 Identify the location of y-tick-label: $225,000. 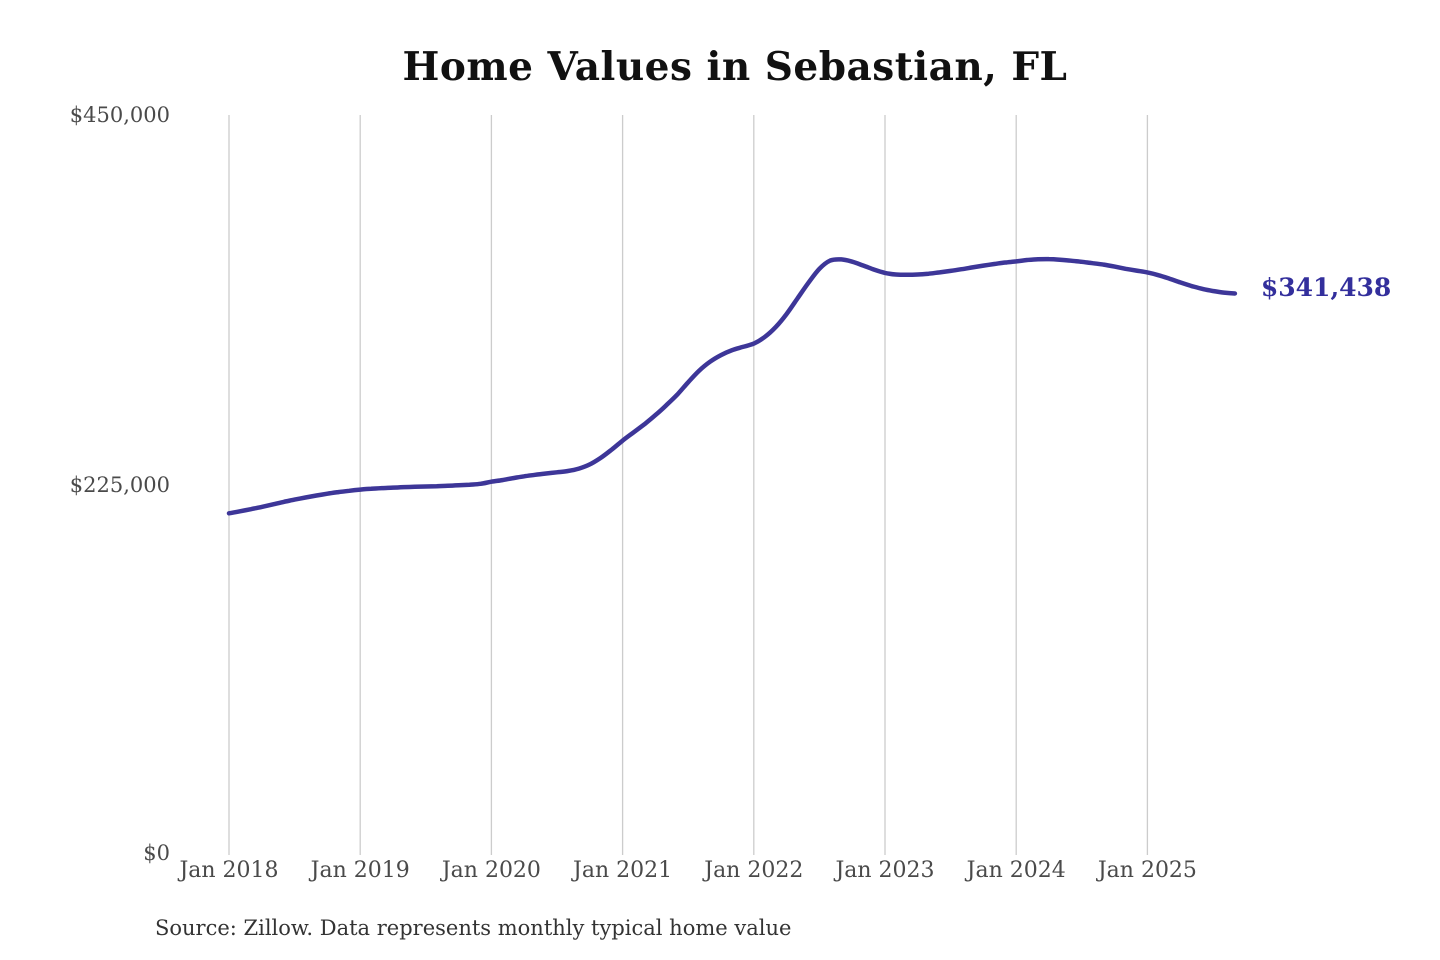
(119, 485).